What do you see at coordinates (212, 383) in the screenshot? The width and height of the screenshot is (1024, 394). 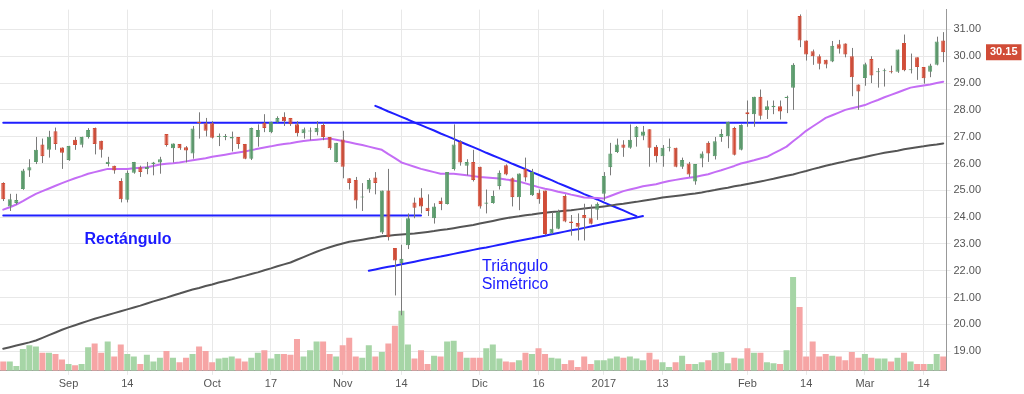 I see `x-tick-label: Oct` at bounding box center [212, 383].